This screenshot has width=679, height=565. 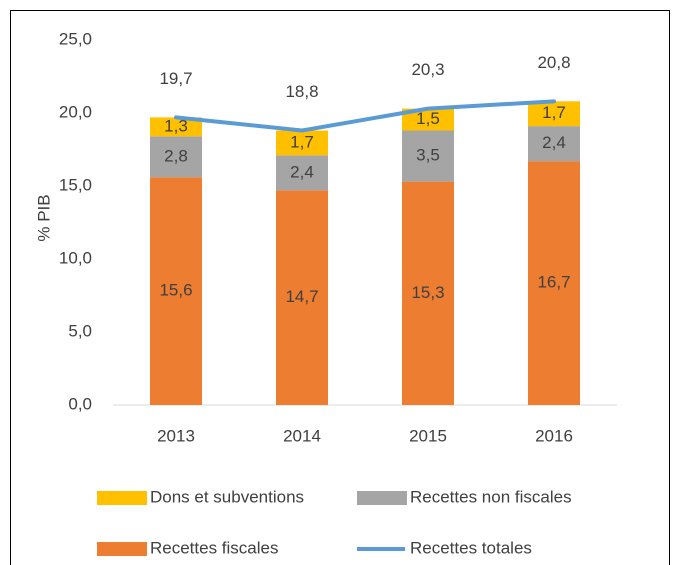 I want to click on x-tick-label: 2016, so click(x=554, y=435).